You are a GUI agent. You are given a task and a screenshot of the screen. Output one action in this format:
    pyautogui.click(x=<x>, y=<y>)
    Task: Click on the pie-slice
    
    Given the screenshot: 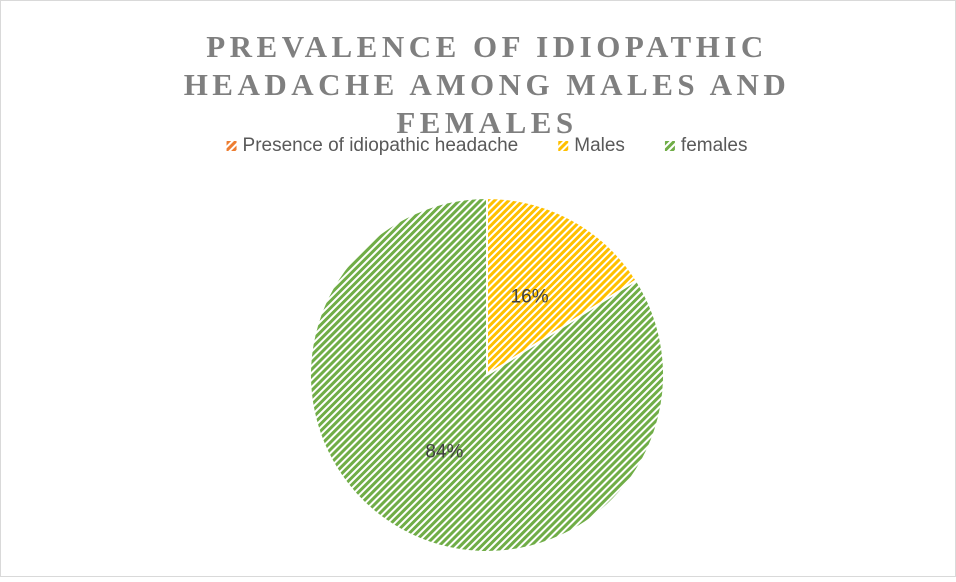 What is the action you would take?
    pyautogui.click(x=562, y=286)
    